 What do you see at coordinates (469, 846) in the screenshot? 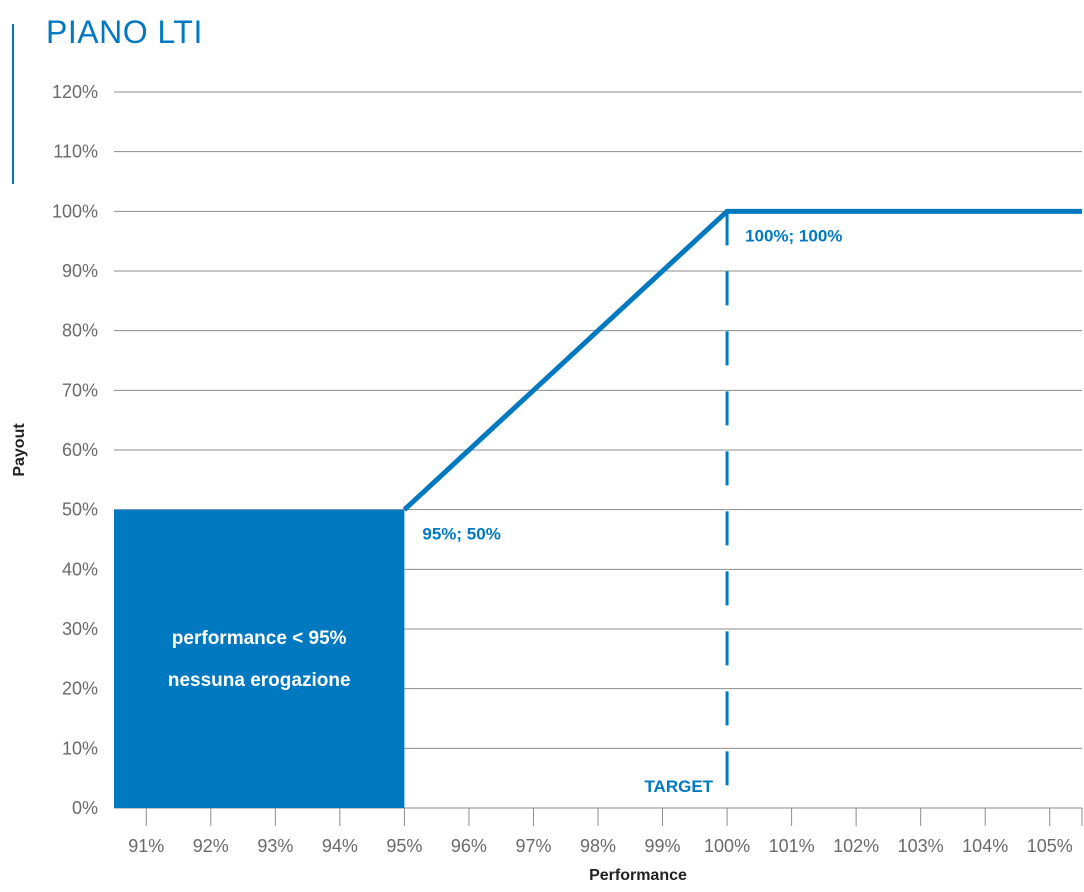
I see `x-tick-label: 96%` at bounding box center [469, 846].